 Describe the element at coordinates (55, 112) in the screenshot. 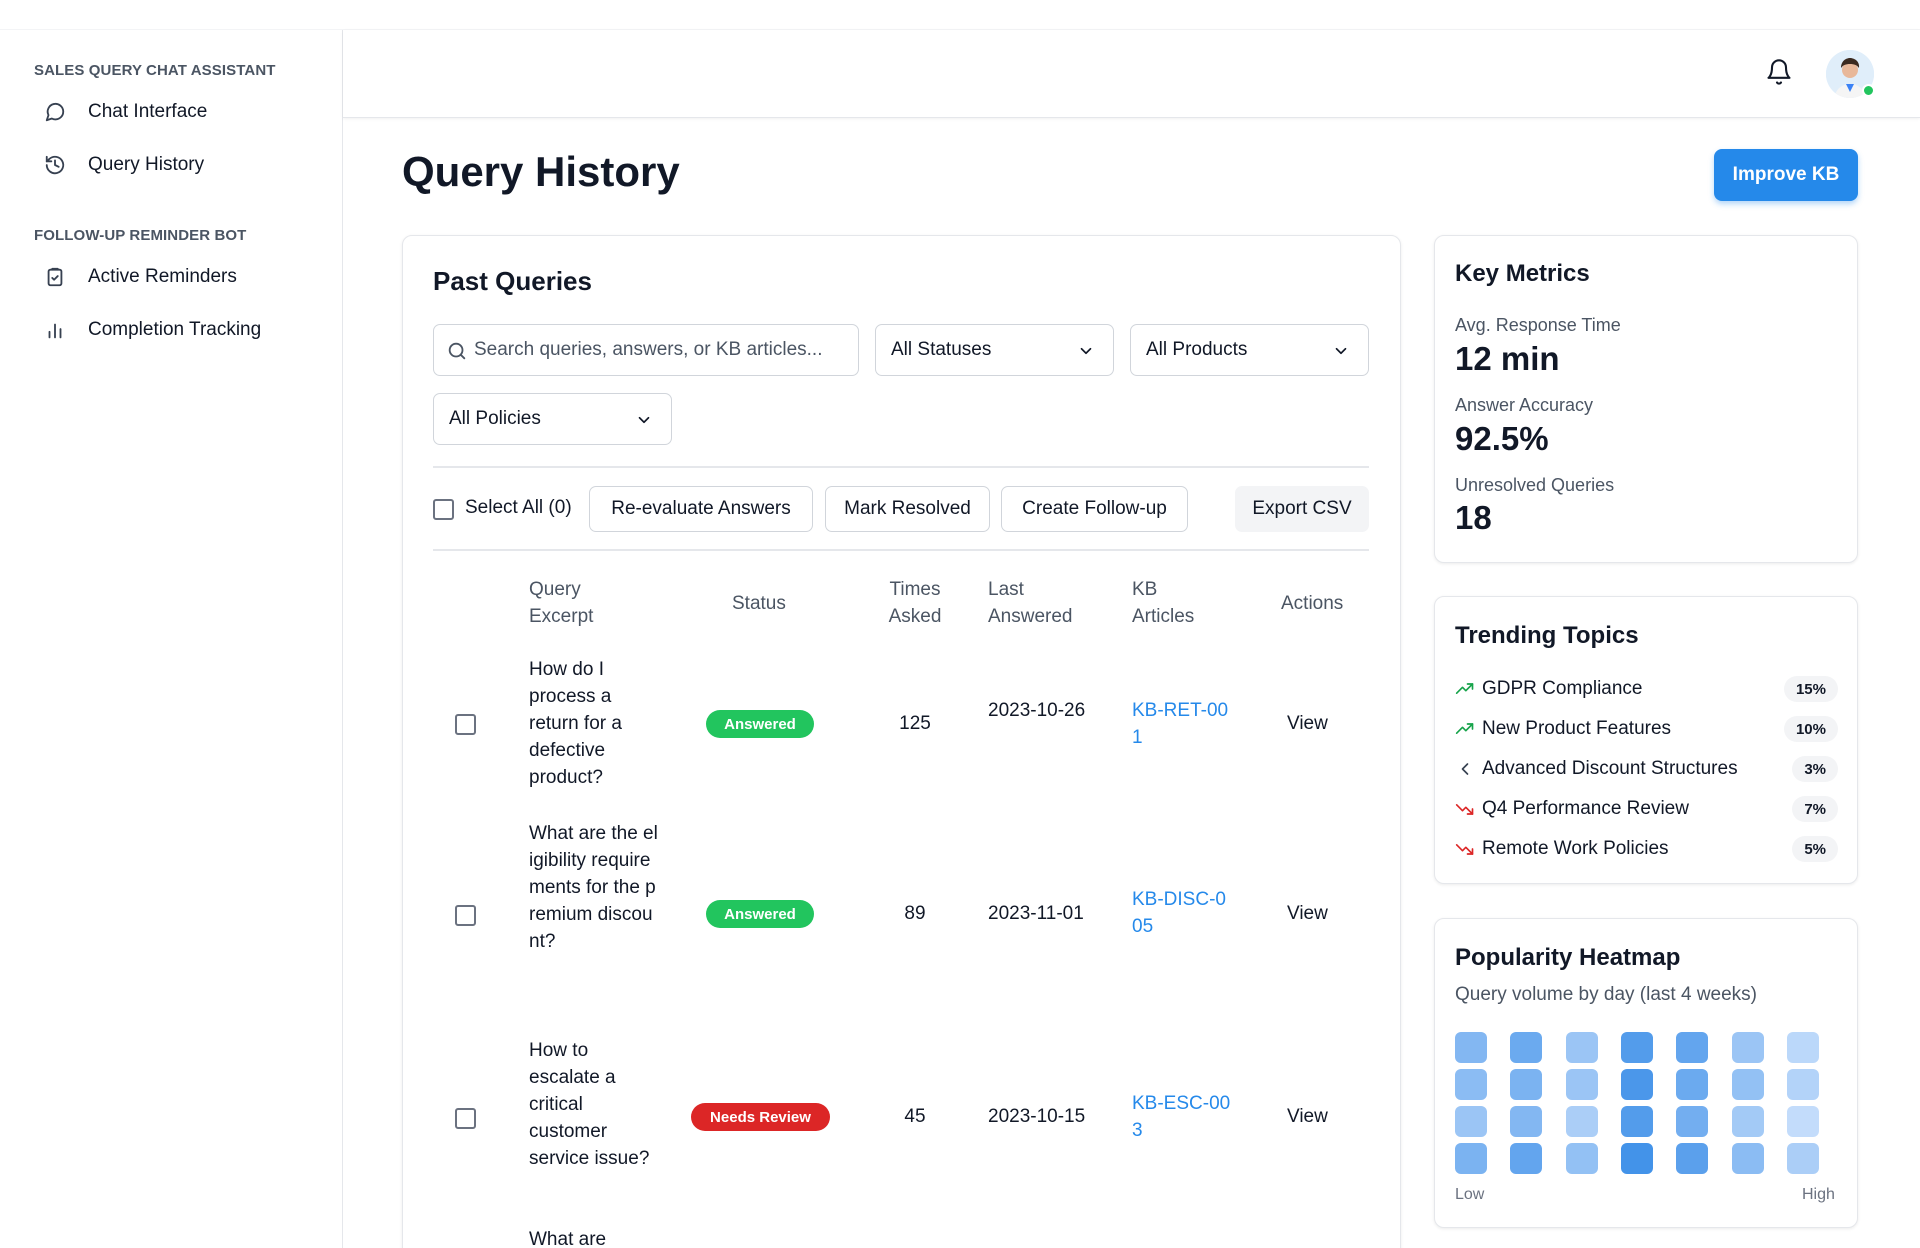

I see `chat-bubble-icon` at that location.